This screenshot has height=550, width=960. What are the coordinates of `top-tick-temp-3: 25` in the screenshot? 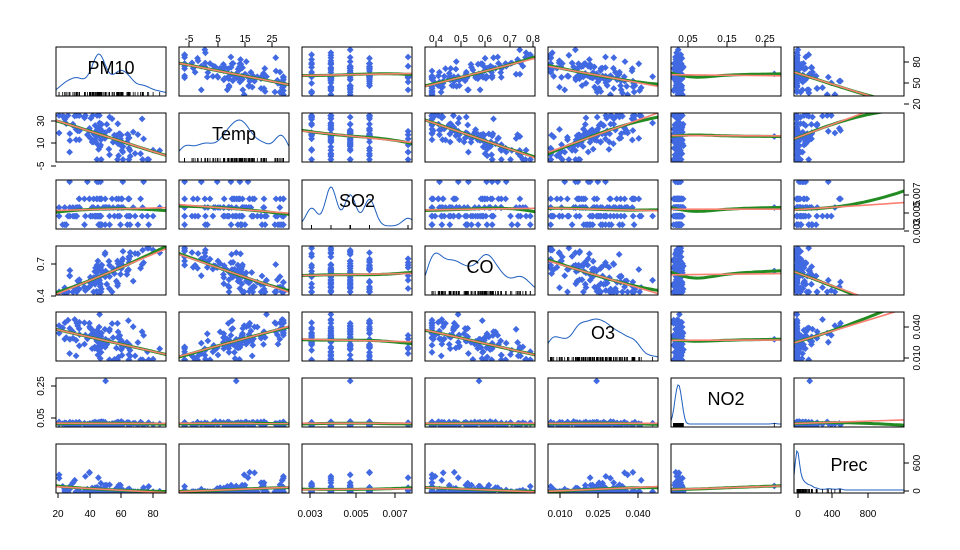 It's located at (272, 39).